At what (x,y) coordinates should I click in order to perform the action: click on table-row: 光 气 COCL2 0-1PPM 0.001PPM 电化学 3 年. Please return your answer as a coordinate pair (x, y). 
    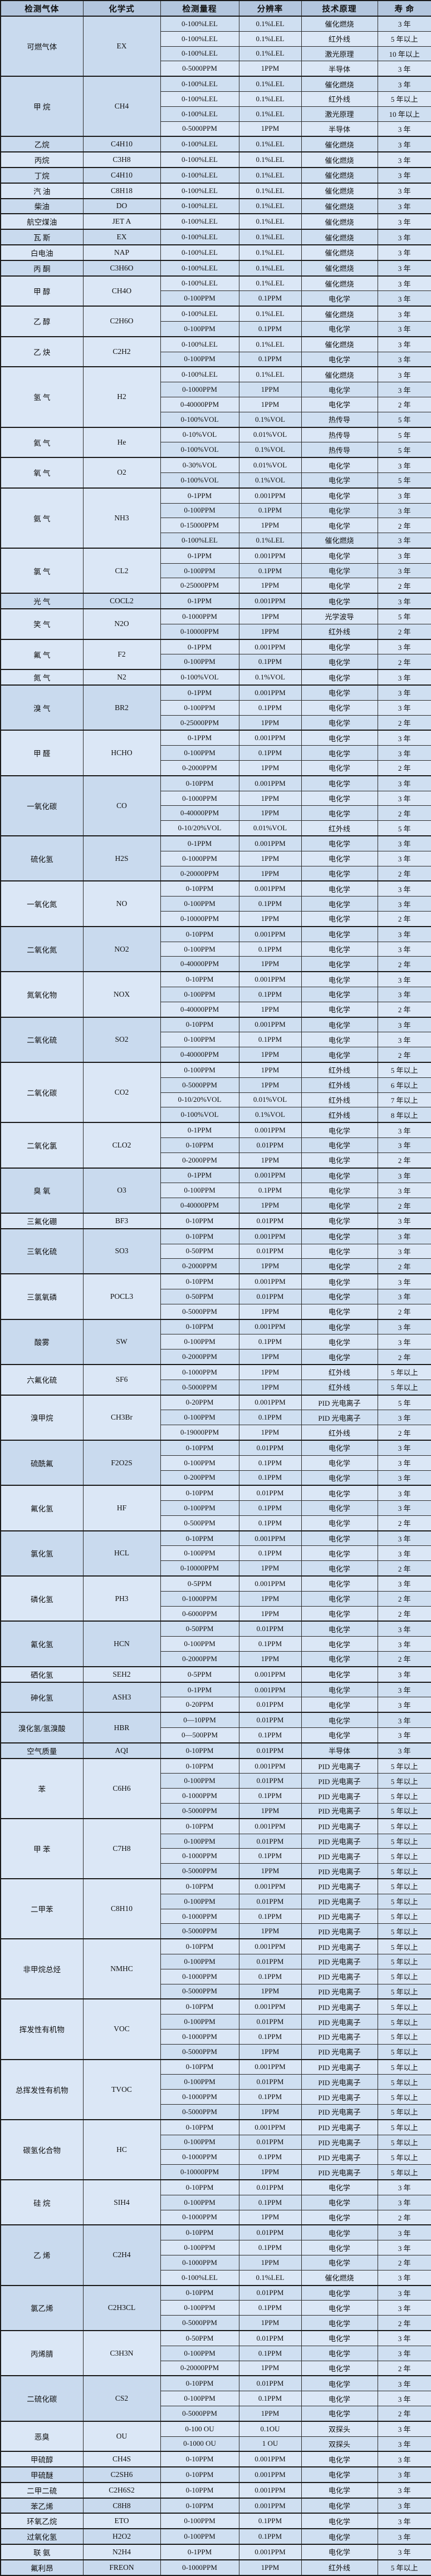
    Looking at the image, I should click on (215, 601).